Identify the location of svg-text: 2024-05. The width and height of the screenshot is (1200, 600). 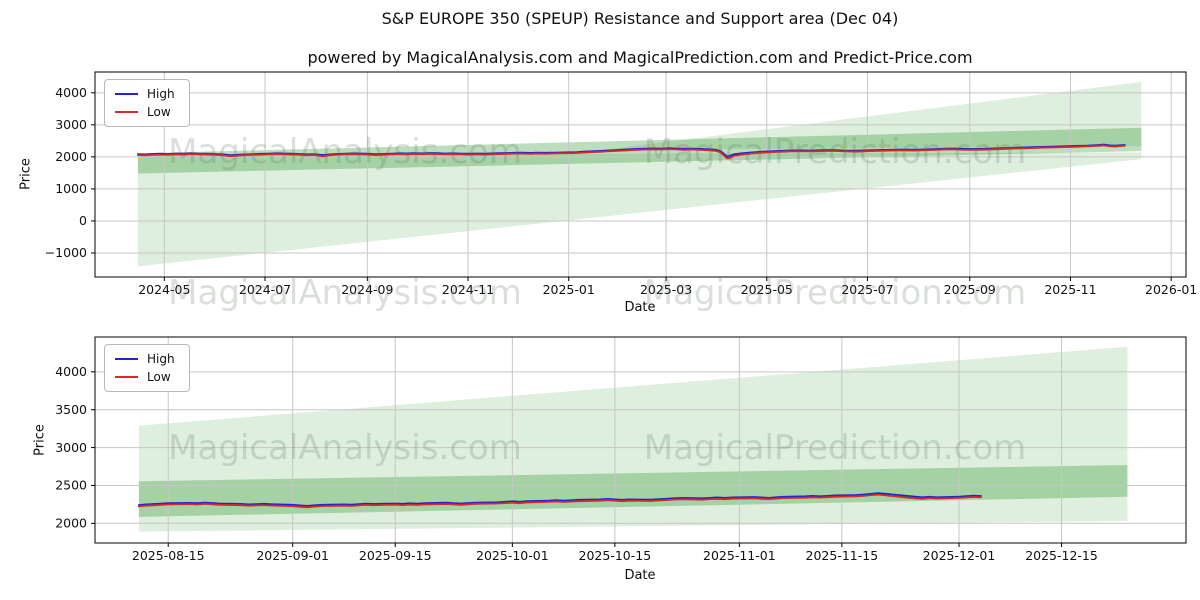
(164, 289).